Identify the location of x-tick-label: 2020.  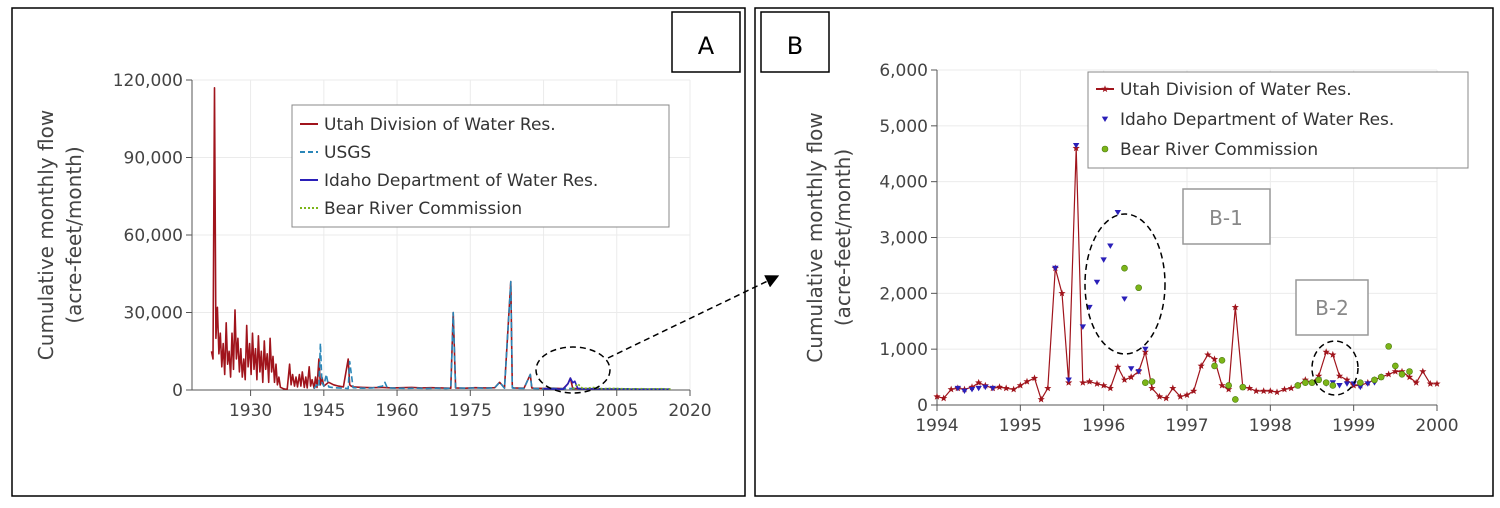
(689, 411).